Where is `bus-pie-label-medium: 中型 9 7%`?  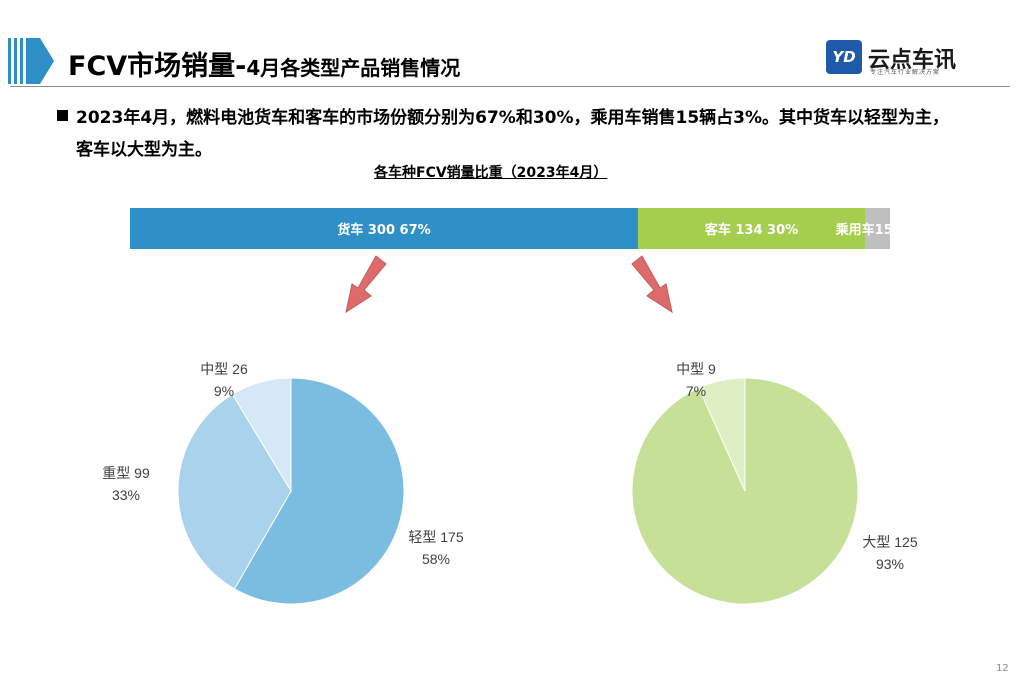 bus-pie-label-medium: 中型 9 7% is located at coordinates (696, 380).